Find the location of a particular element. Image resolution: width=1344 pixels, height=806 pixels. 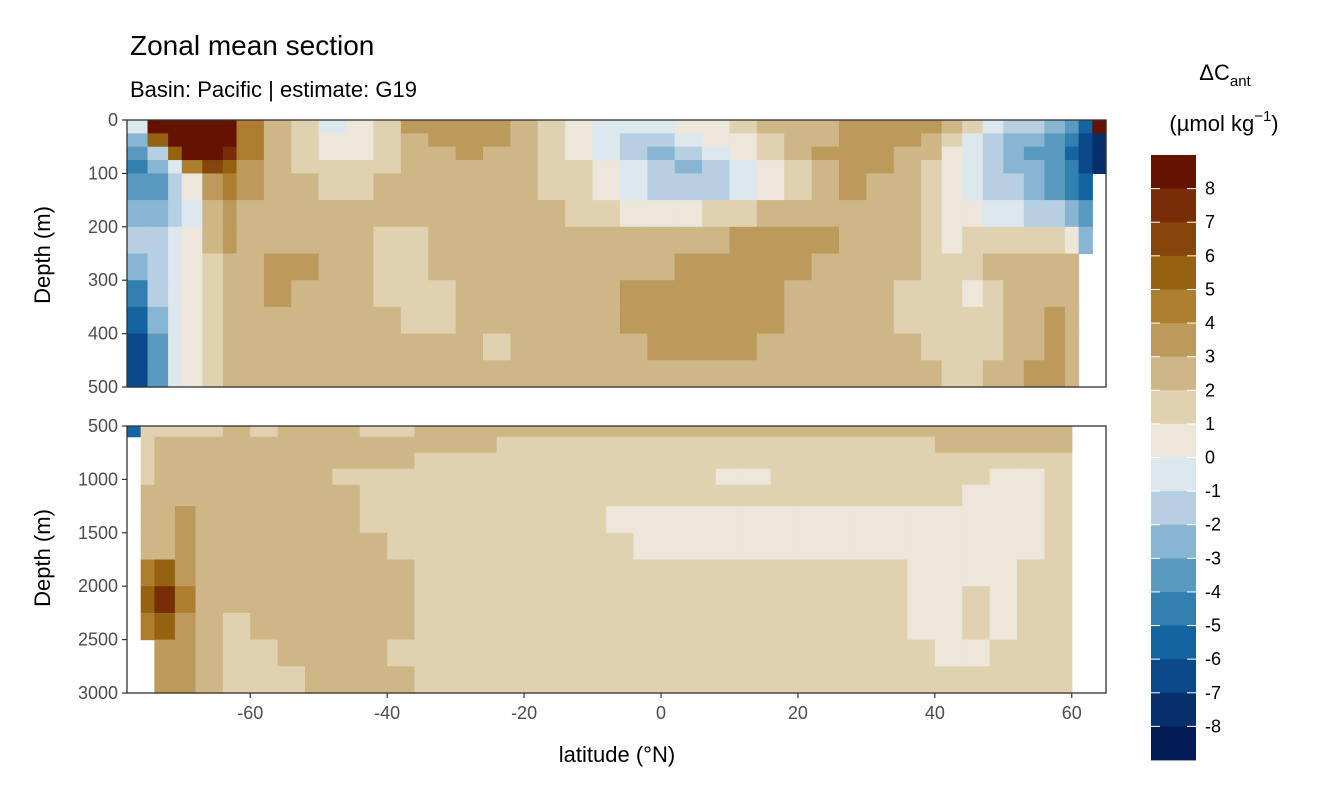

chart-subtitle: Basin: Pacific | estimate: G19 is located at coordinates (273, 89).